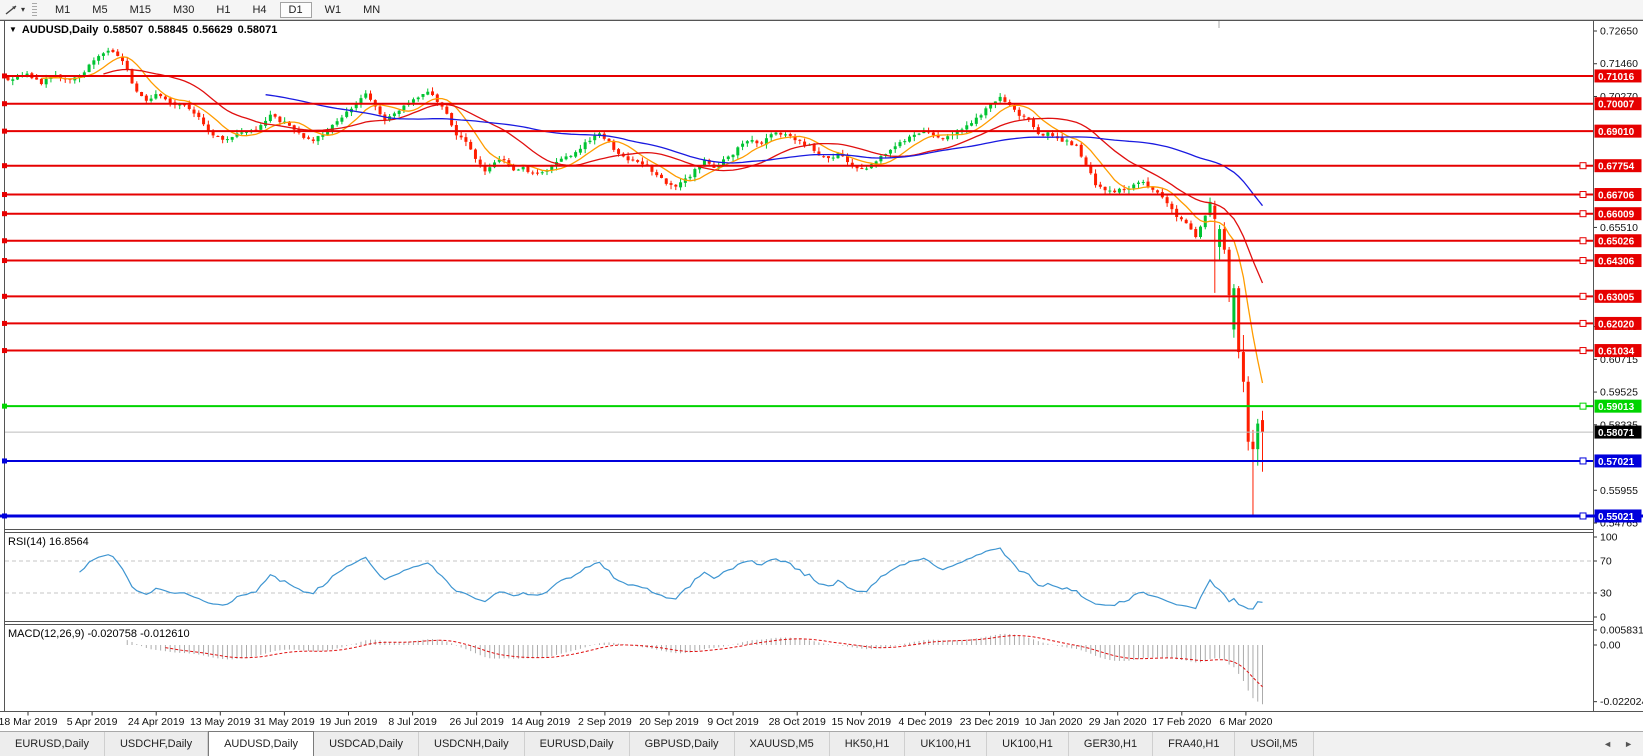 The image size is (1643, 756). Describe the element at coordinates (48, 542) in the screenshot. I see `rsi-label: RSI(14) 16.8564` at that location.